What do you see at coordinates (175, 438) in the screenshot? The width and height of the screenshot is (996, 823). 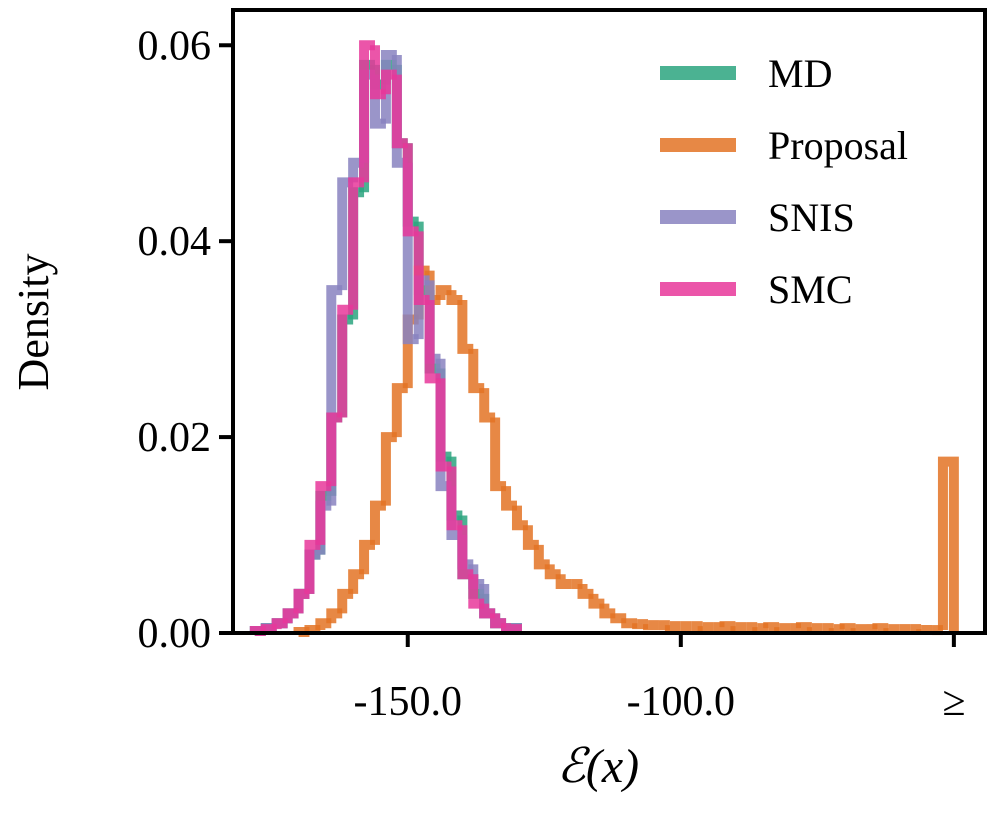 I see `y-tick-label: 0.02` at bounding box center [175, 438].